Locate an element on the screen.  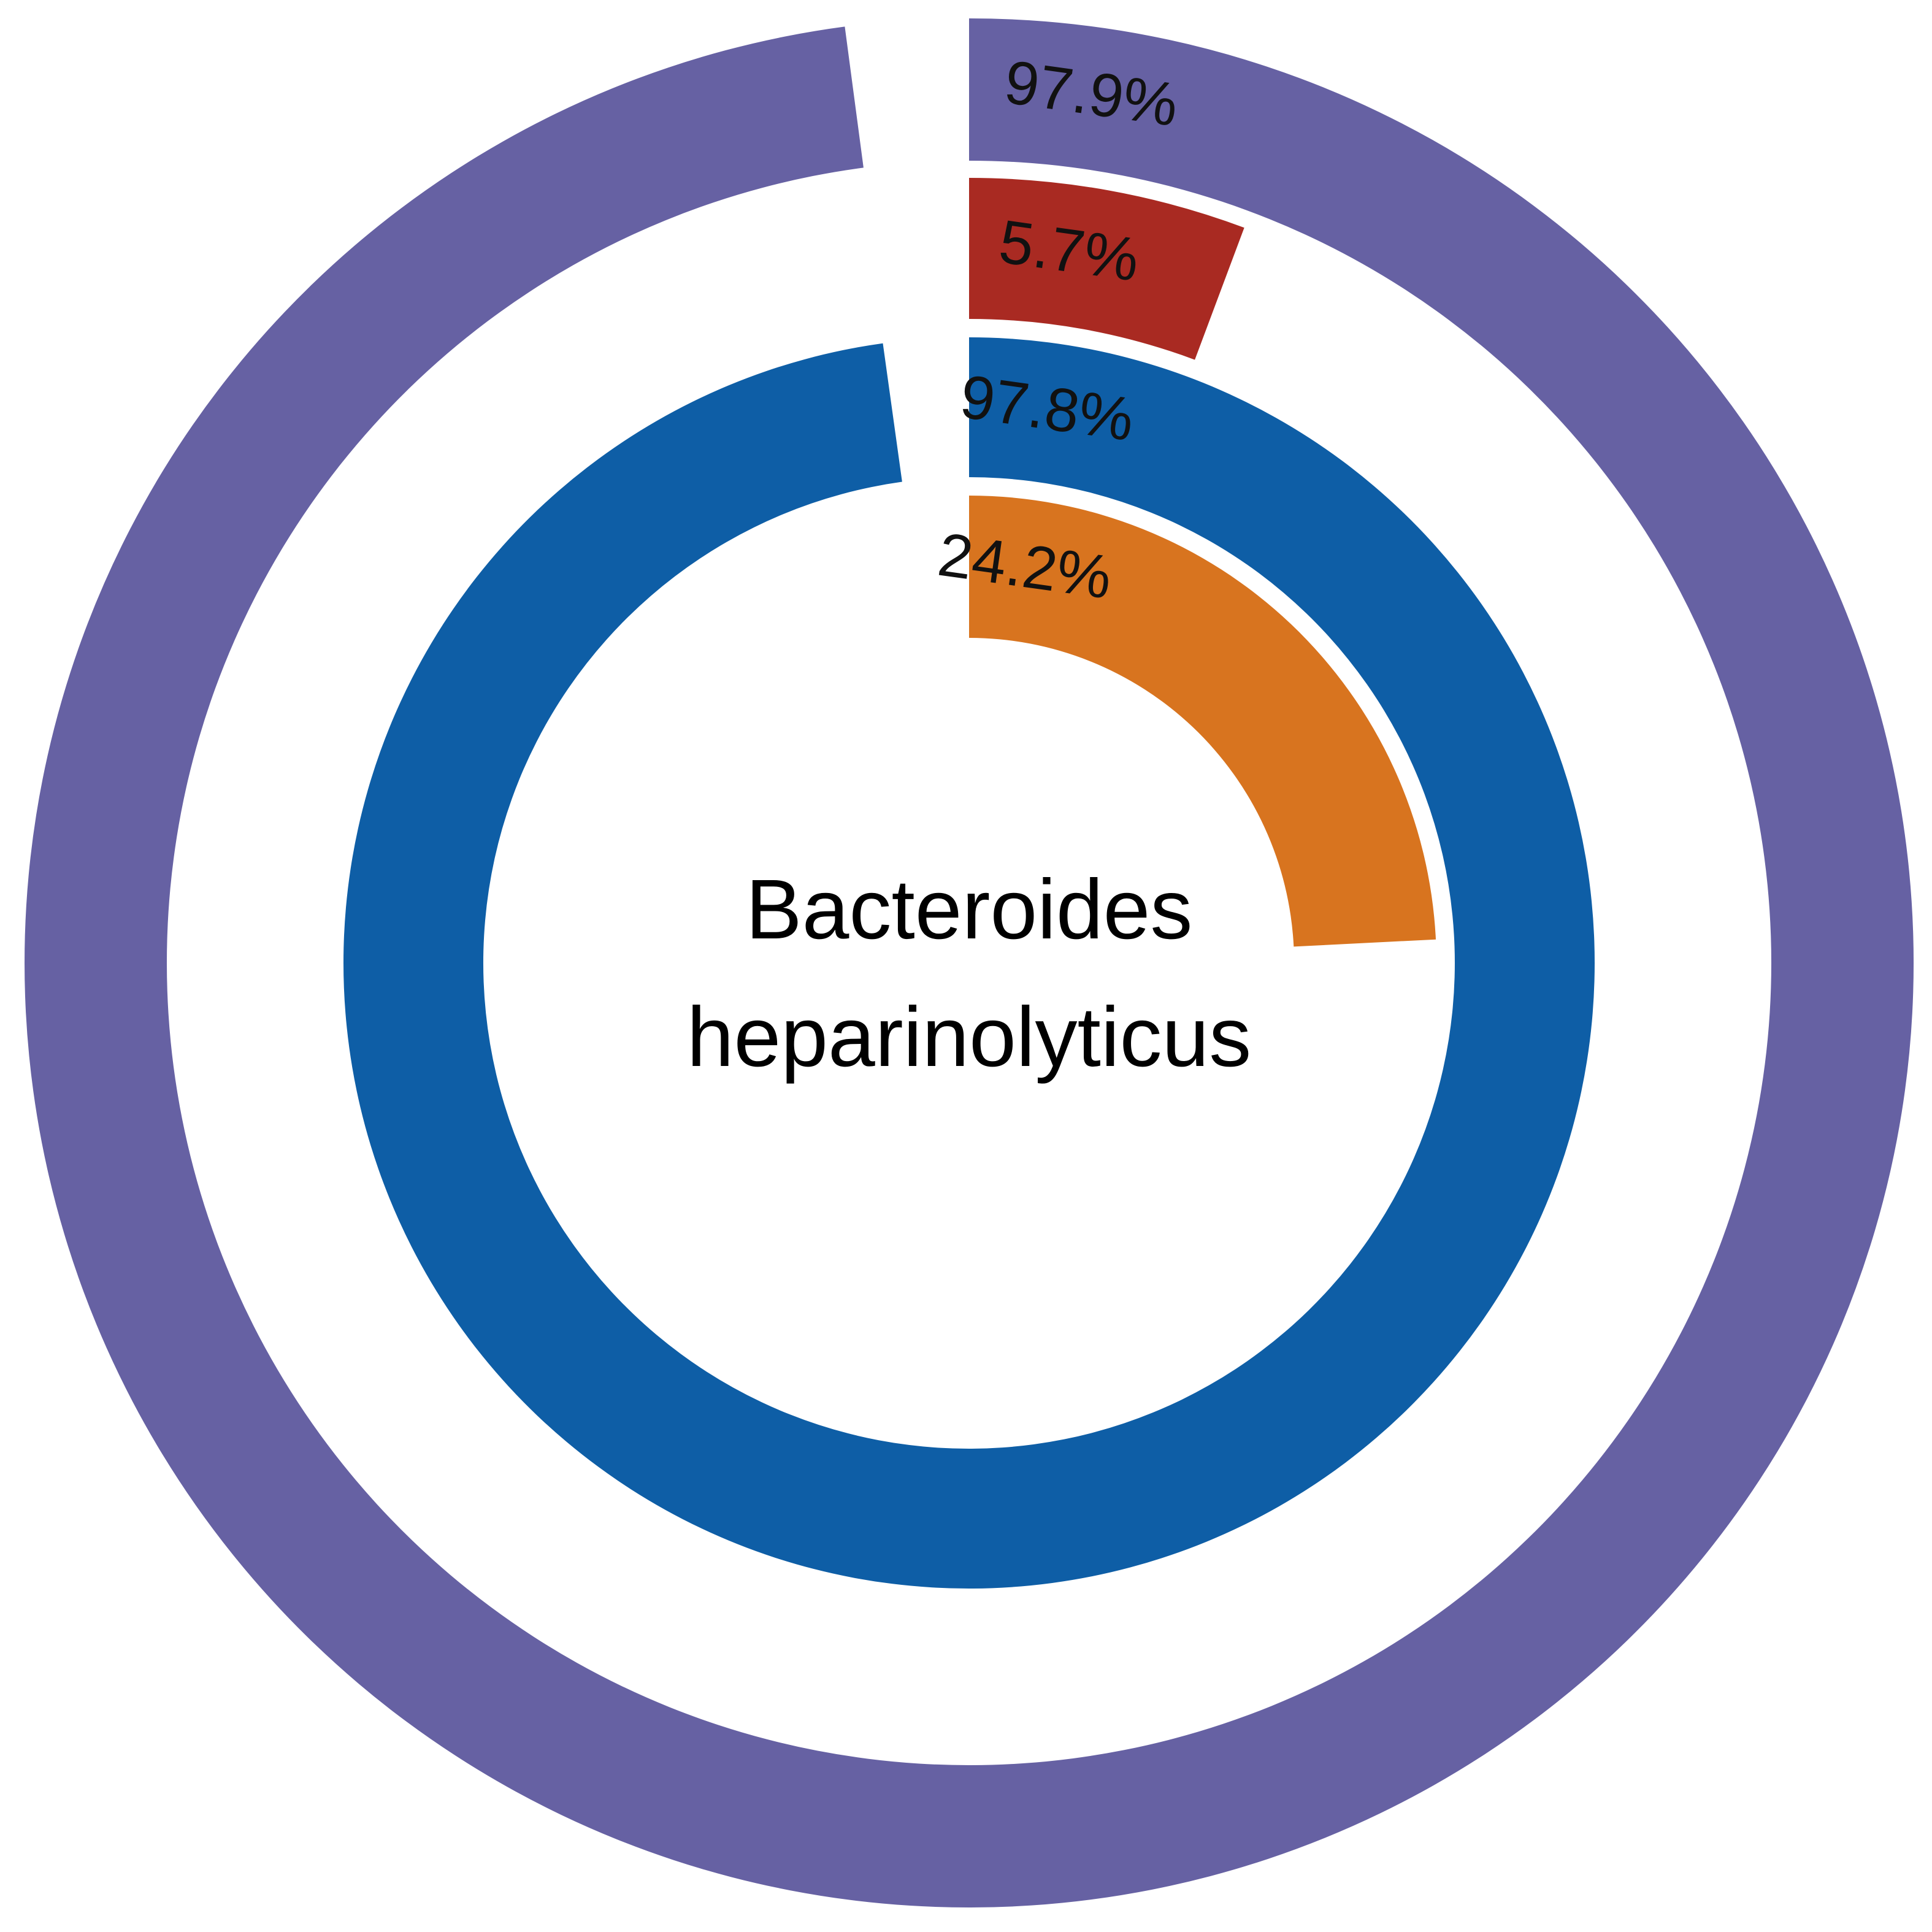
center-label-line-2: heparinolyticus is located at coordinates (969, 1037).